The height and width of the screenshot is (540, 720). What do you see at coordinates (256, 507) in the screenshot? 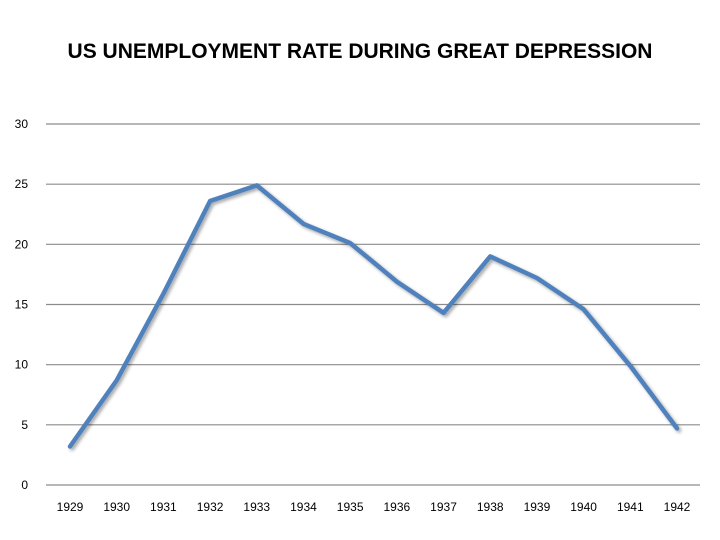
I see `x-tick-label: 1933` at bounding box center [256, 507].